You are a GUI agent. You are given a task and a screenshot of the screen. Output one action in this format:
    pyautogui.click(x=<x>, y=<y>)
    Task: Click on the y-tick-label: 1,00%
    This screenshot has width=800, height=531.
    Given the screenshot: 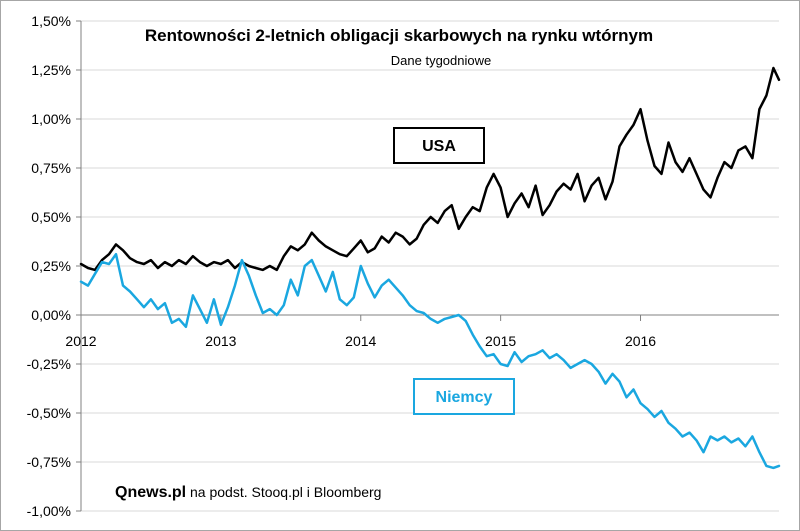 What is the action you would take?
    pyautogui.click(x=51, y=119)
    